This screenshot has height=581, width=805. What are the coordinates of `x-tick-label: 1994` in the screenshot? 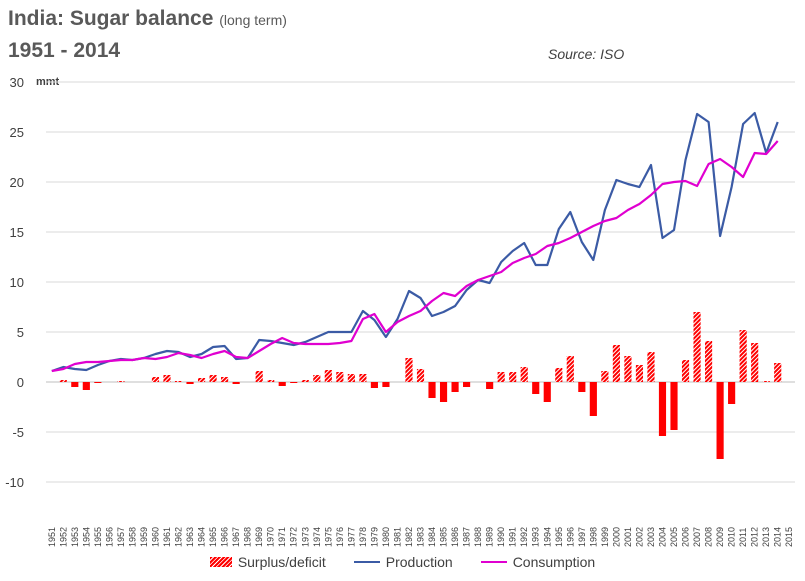 It's located at (547, 537).